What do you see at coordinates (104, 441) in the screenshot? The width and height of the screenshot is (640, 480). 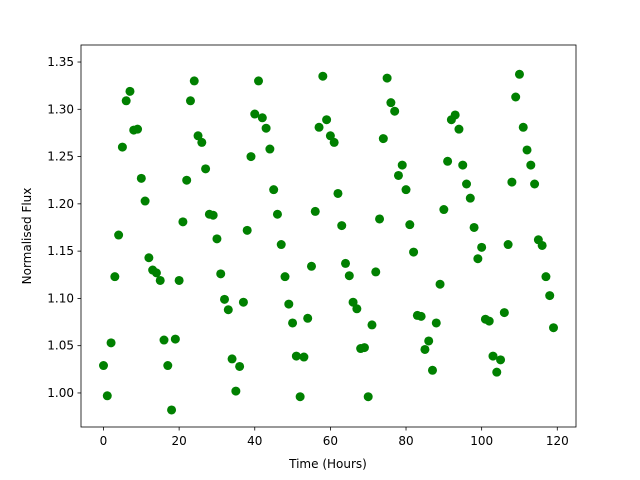 I see `x-tick-label: 0` at bounding box center [104, 441].